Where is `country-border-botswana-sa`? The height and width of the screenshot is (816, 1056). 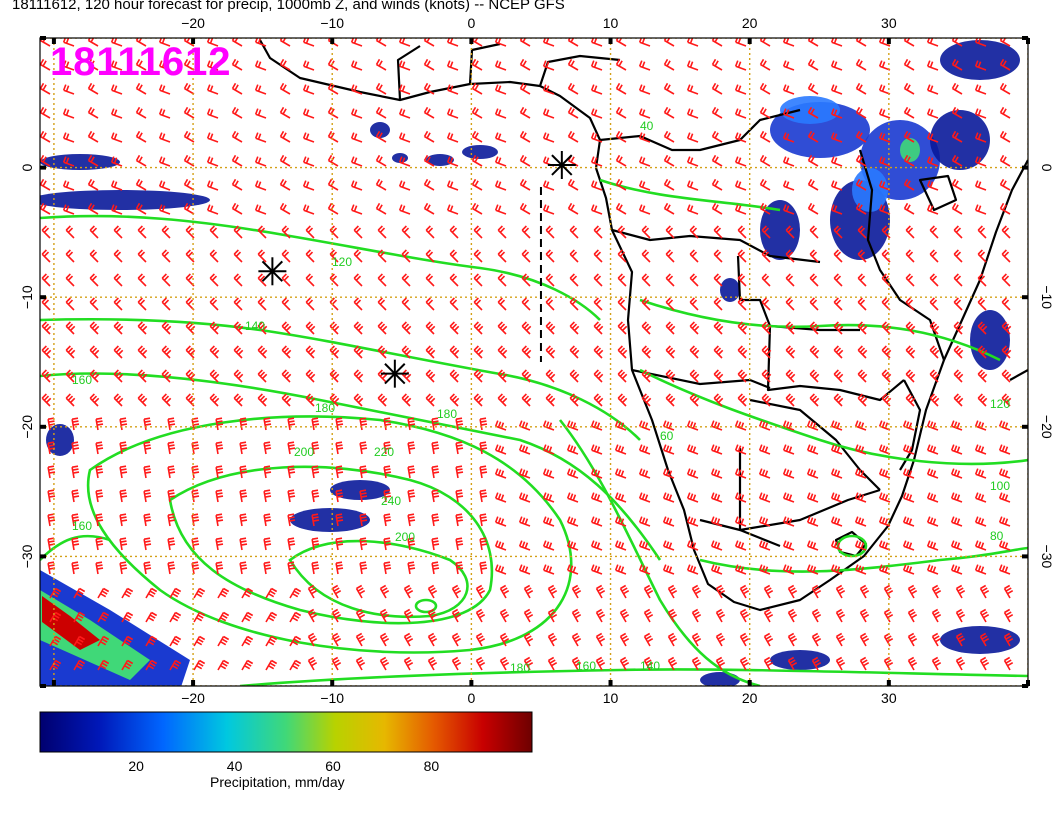 country-border-botswana-sa is located at coordinates (815, 444).